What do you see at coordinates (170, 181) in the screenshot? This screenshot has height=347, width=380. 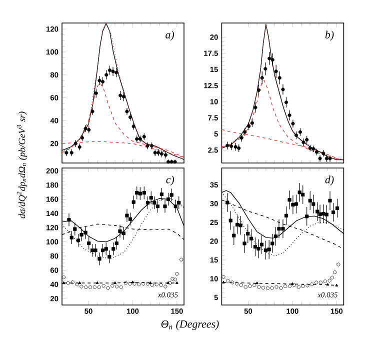 I see `annotation: c)` at bounding box center [170, 181].